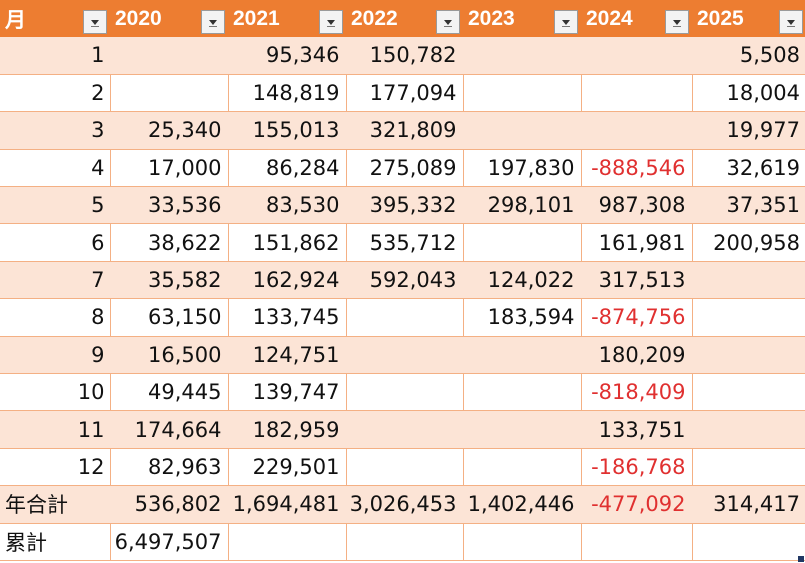 The height and width of the screenshot is (563, 805). Describe the element at coordinates (405, 280) in the screenshot. I see `table-cell: 592,043` at that location.